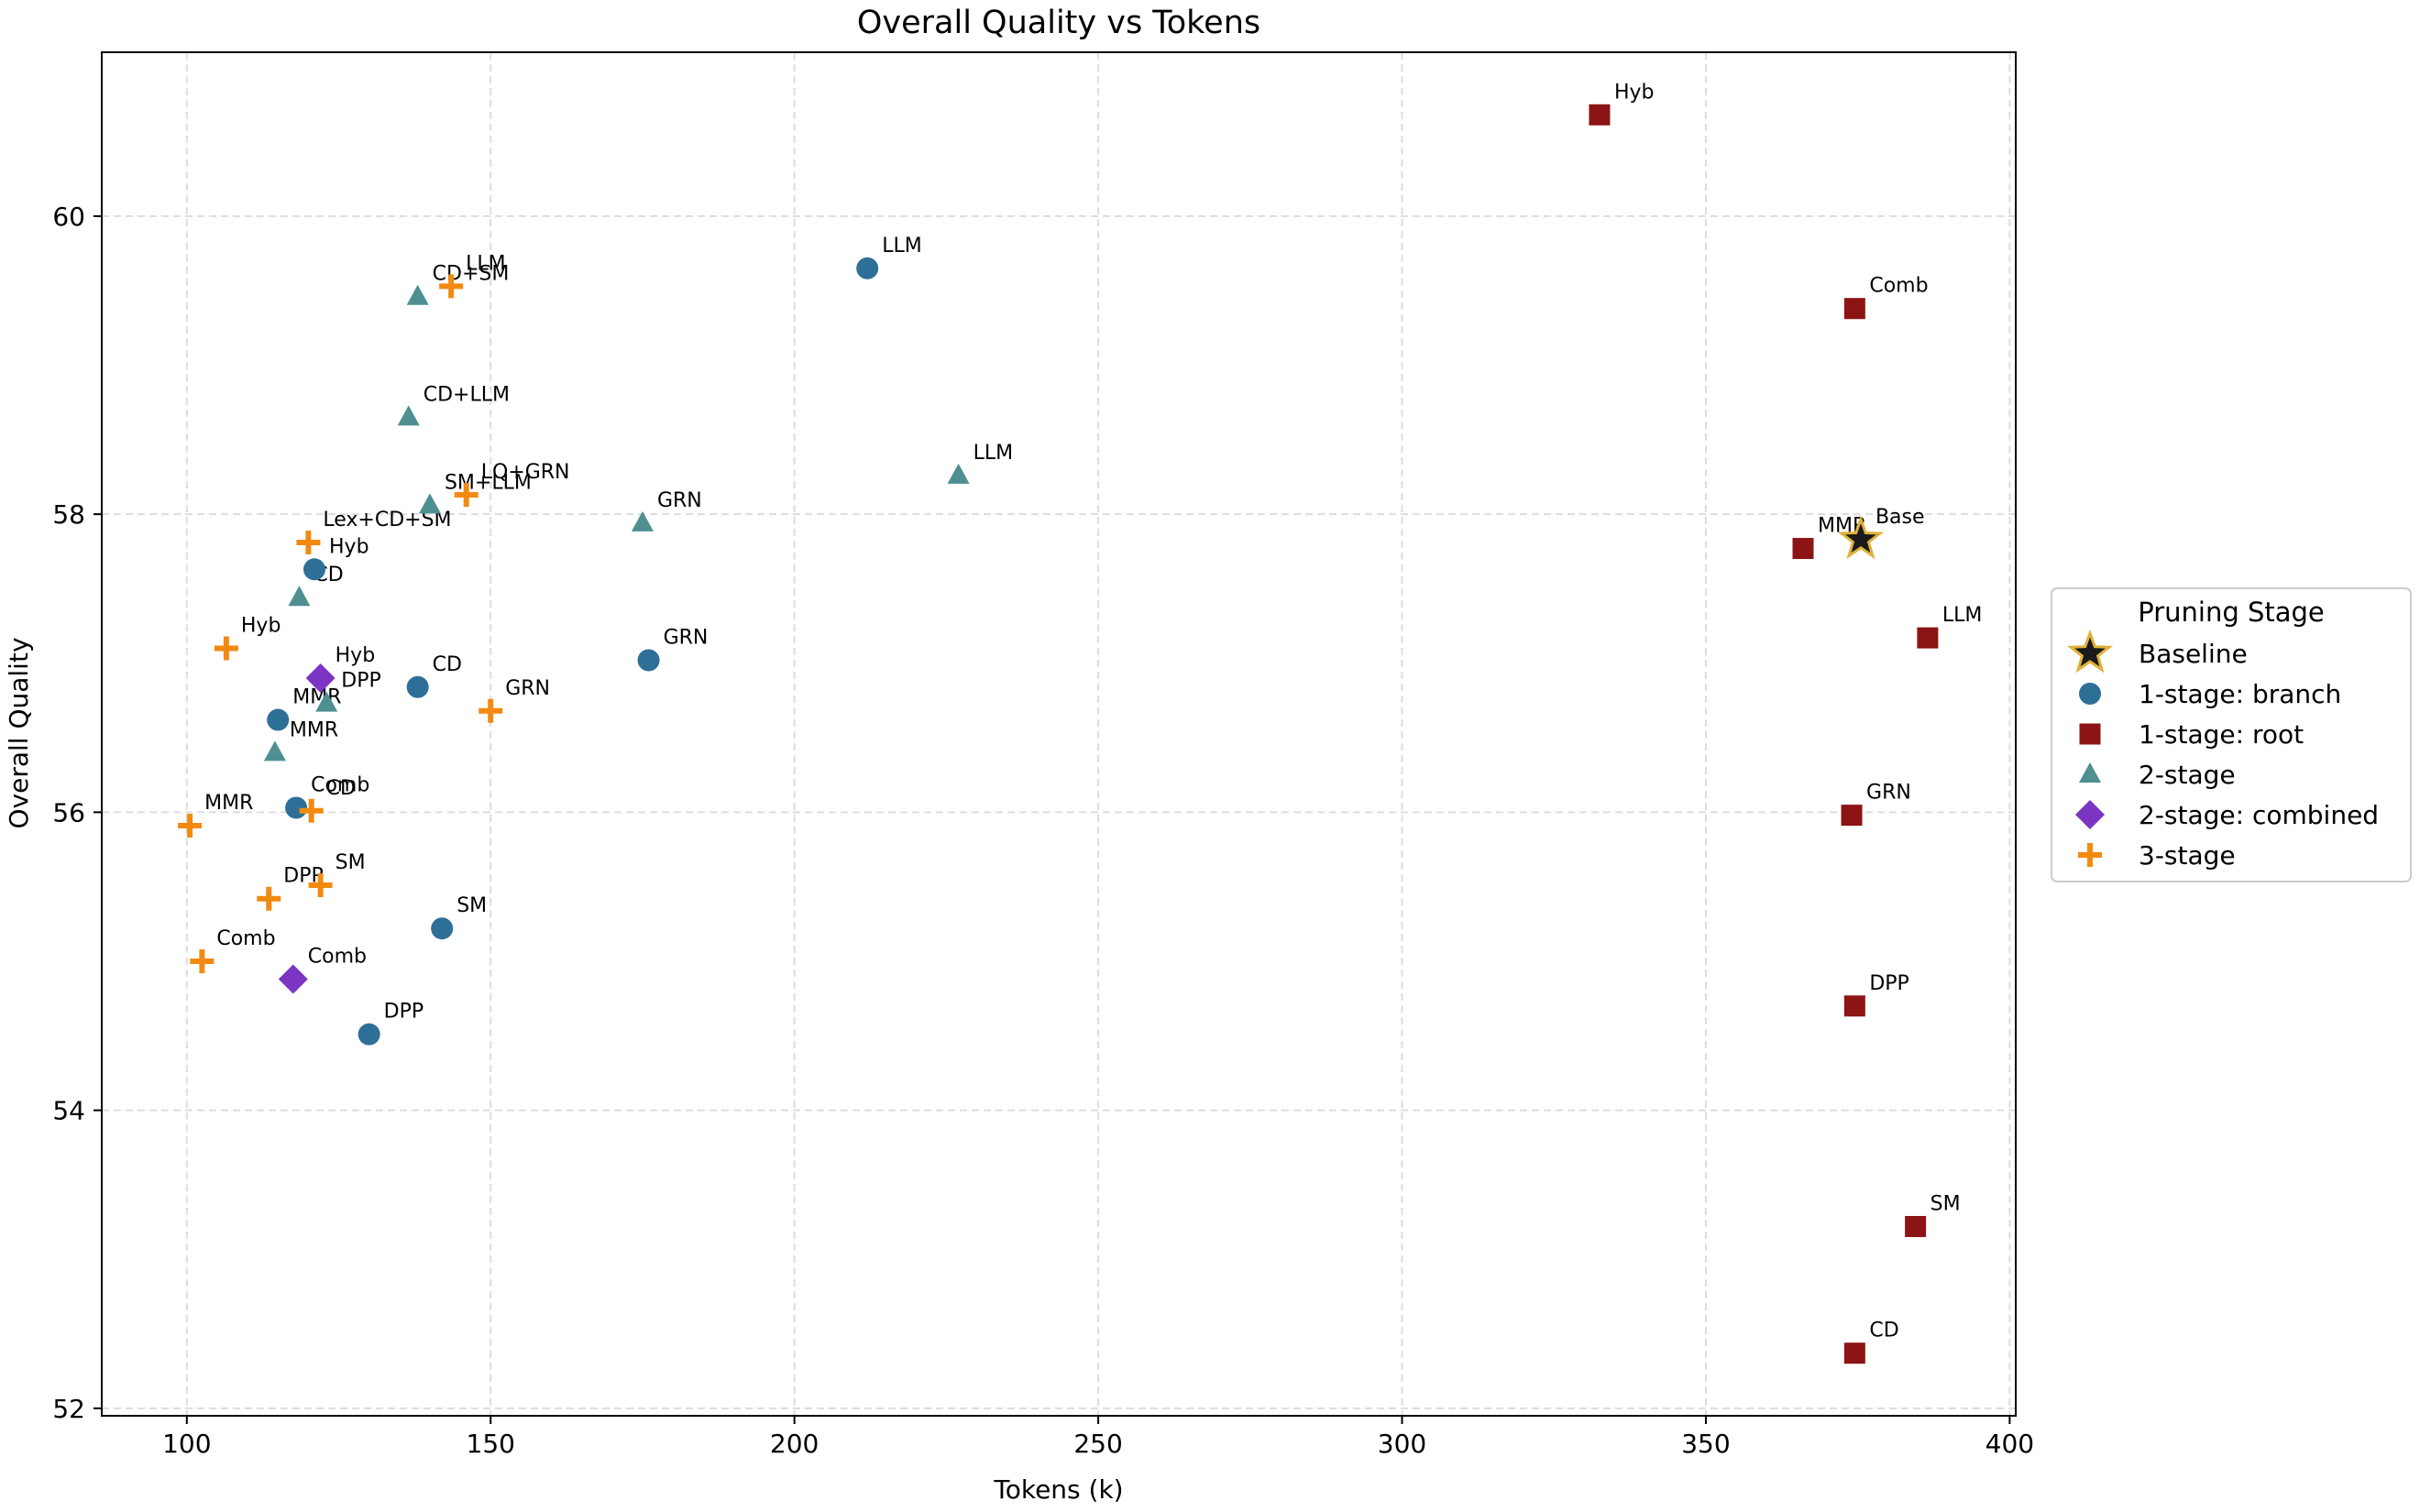 The height and width of the screenshot is (1512, 2420). Describe the element at coordinates (68, 217) in the screenshot. I see `y-tick-label: 60` at that location.